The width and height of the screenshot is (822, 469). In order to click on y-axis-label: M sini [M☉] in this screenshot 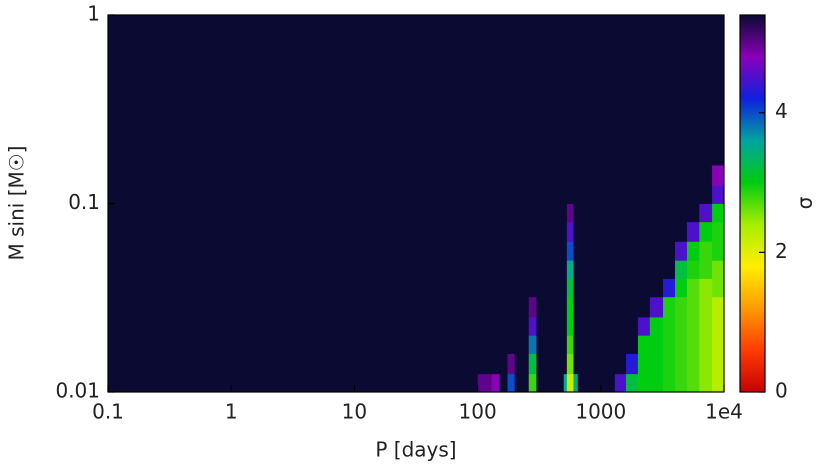, I will do `click(17, 203)`.